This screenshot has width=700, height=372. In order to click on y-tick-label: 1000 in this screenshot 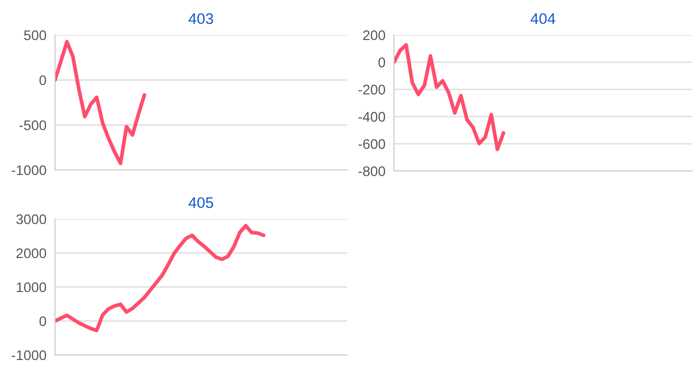, I will do `click(31, 287)`.